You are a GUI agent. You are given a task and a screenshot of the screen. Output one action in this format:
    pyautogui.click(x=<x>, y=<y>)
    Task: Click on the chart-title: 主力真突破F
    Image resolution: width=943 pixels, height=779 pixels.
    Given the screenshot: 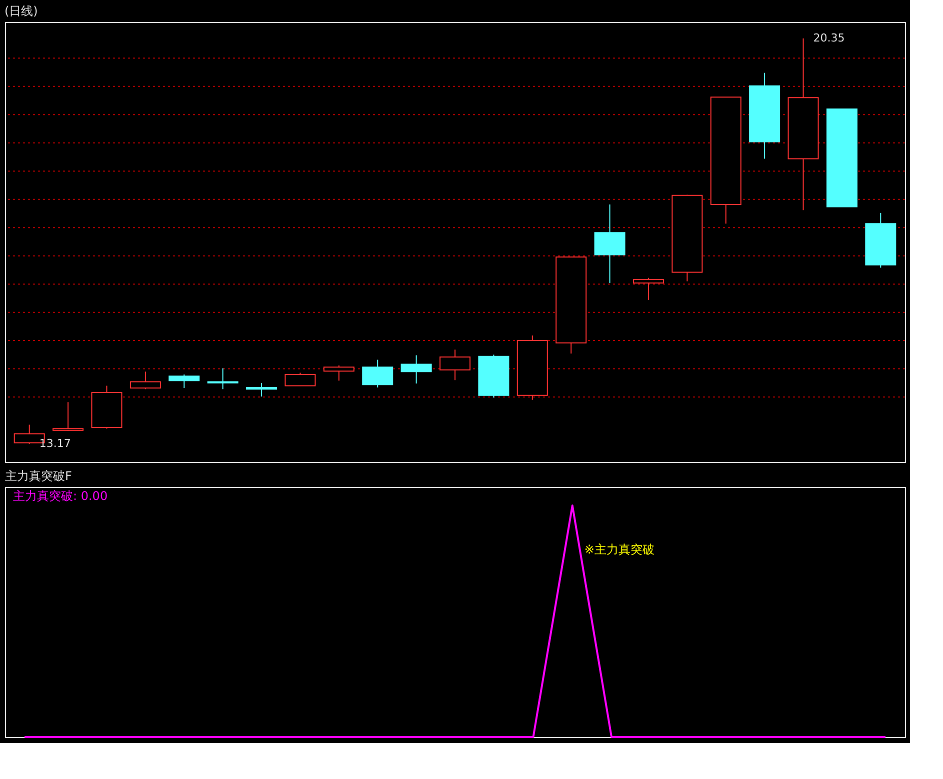 What is the action you would take?
    pyautogui.click(x=38, y=476)
    